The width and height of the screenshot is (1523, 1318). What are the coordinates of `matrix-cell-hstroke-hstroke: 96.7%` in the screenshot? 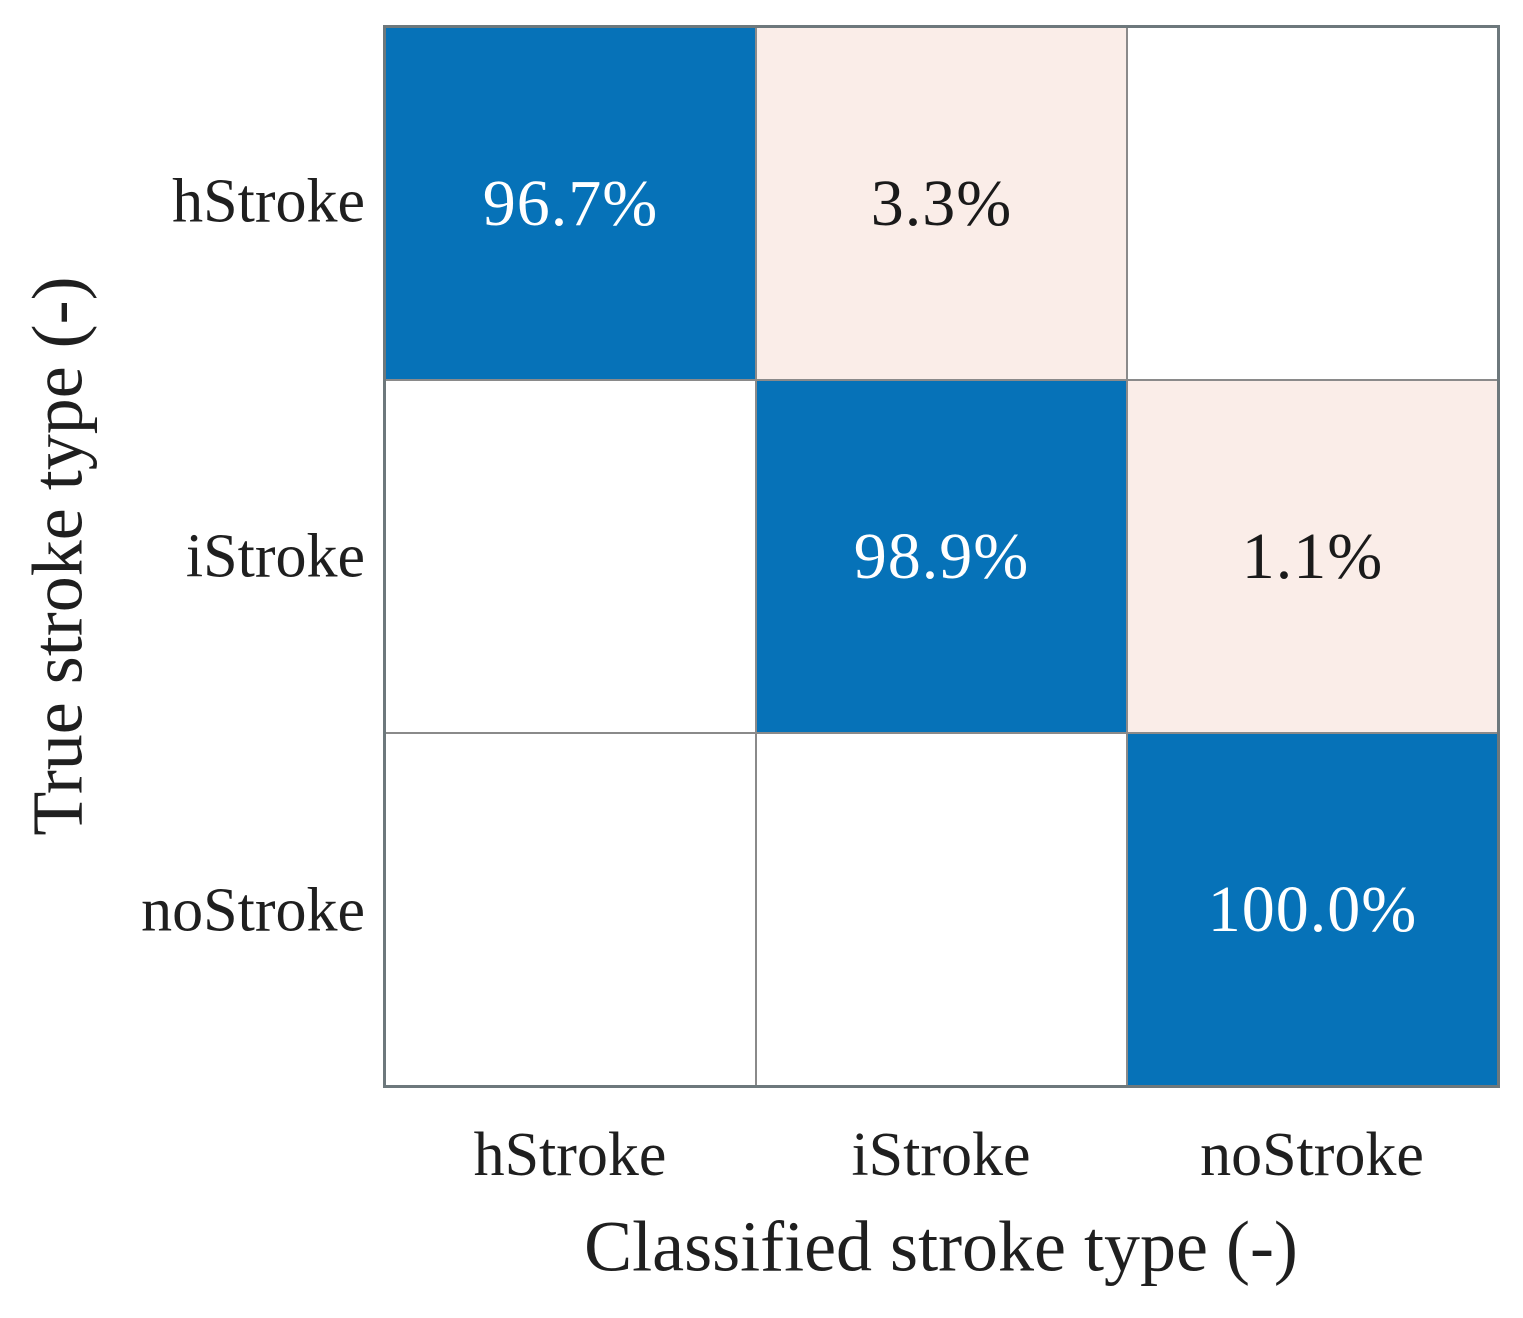 It's located at (570, 203).